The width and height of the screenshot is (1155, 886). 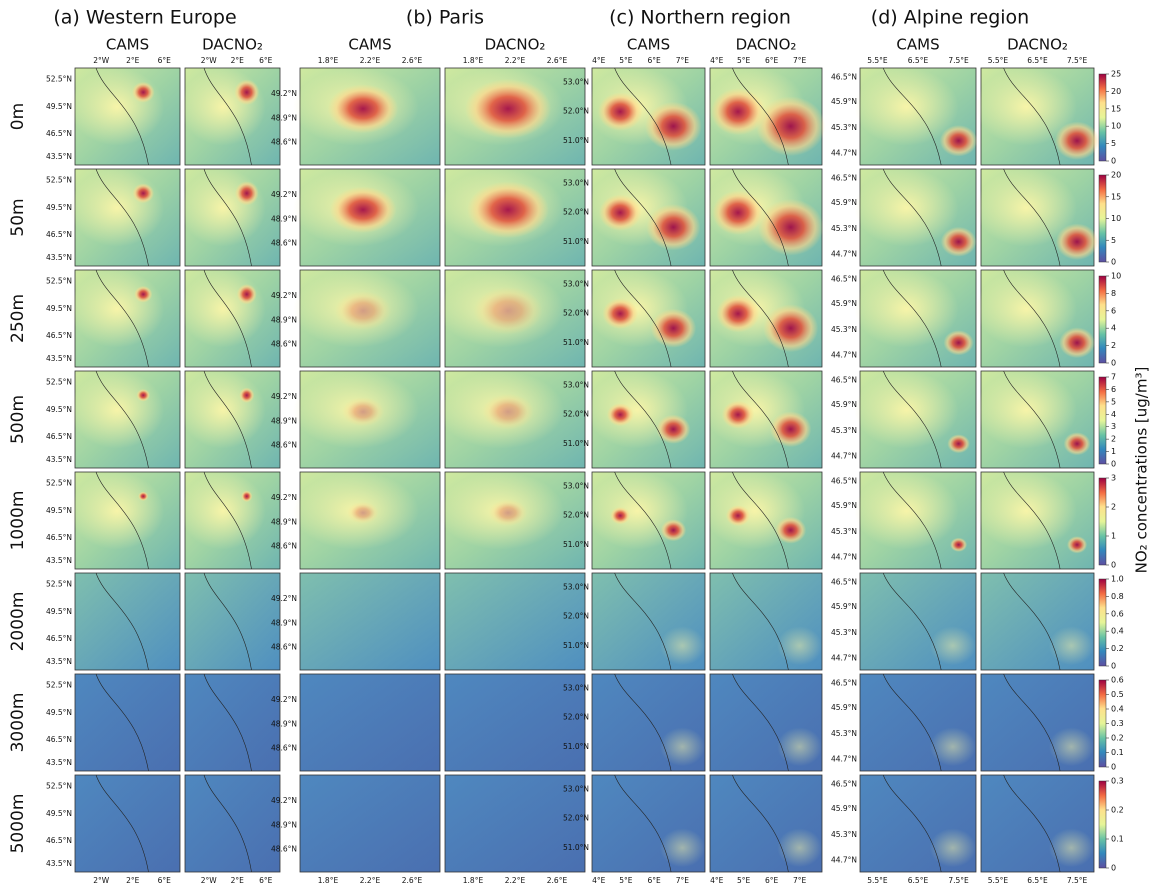 I want to click on lon-label: 7.5°E, so click(x=958, y=880).